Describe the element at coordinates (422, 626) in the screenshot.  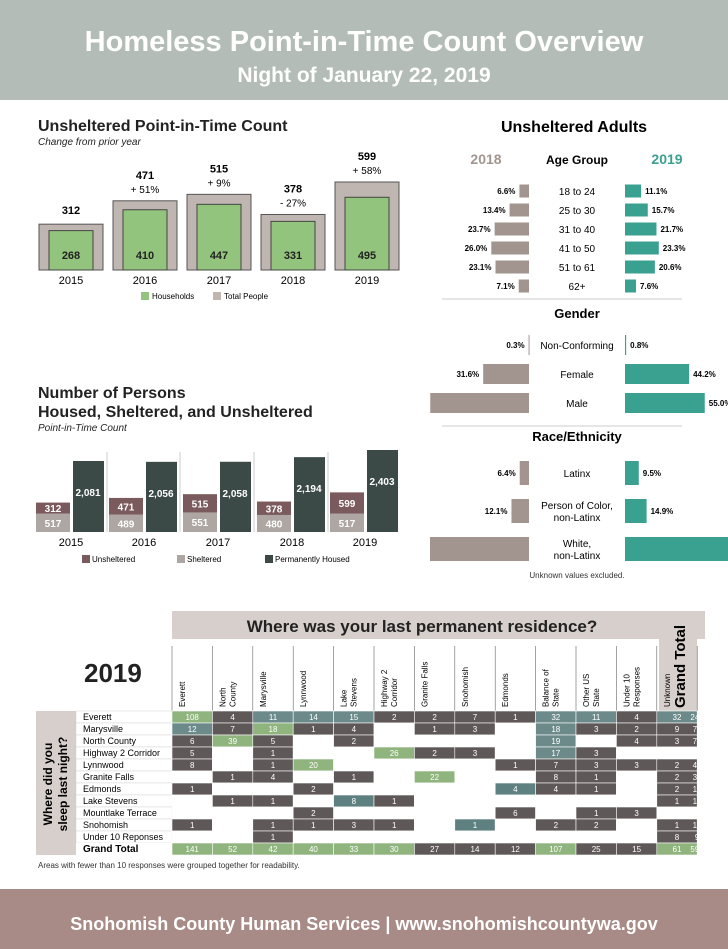
I see `matrix-title: Where was your last permanent residence?` at that location.